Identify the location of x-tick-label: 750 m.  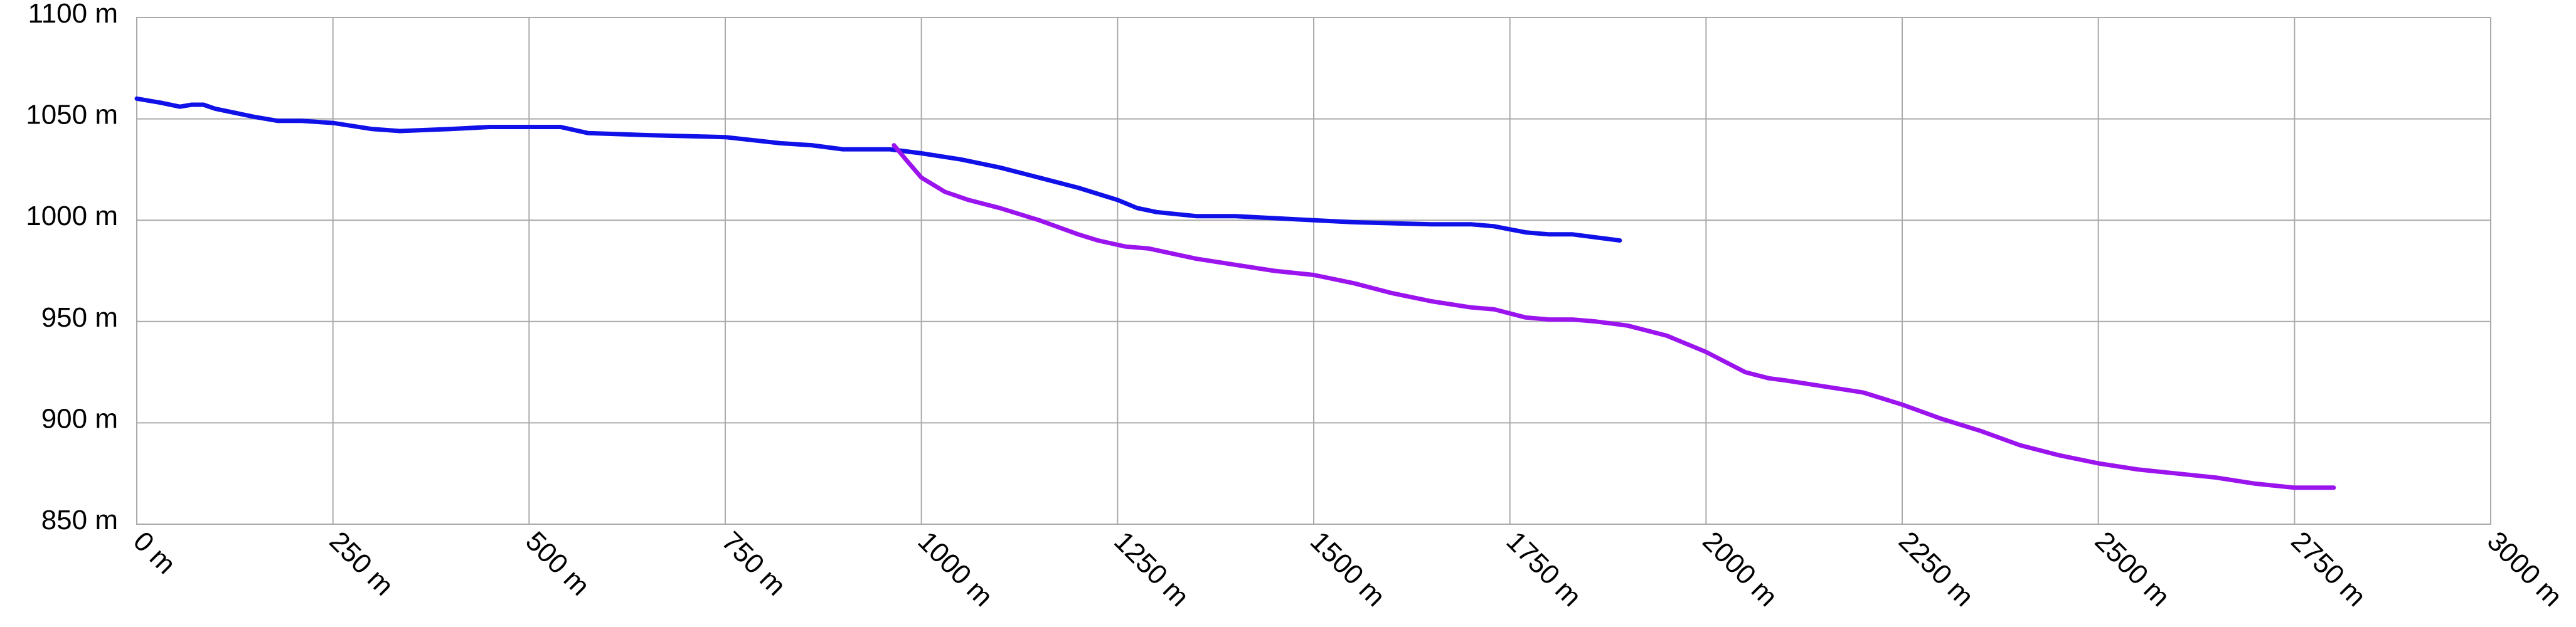
(754, 563).